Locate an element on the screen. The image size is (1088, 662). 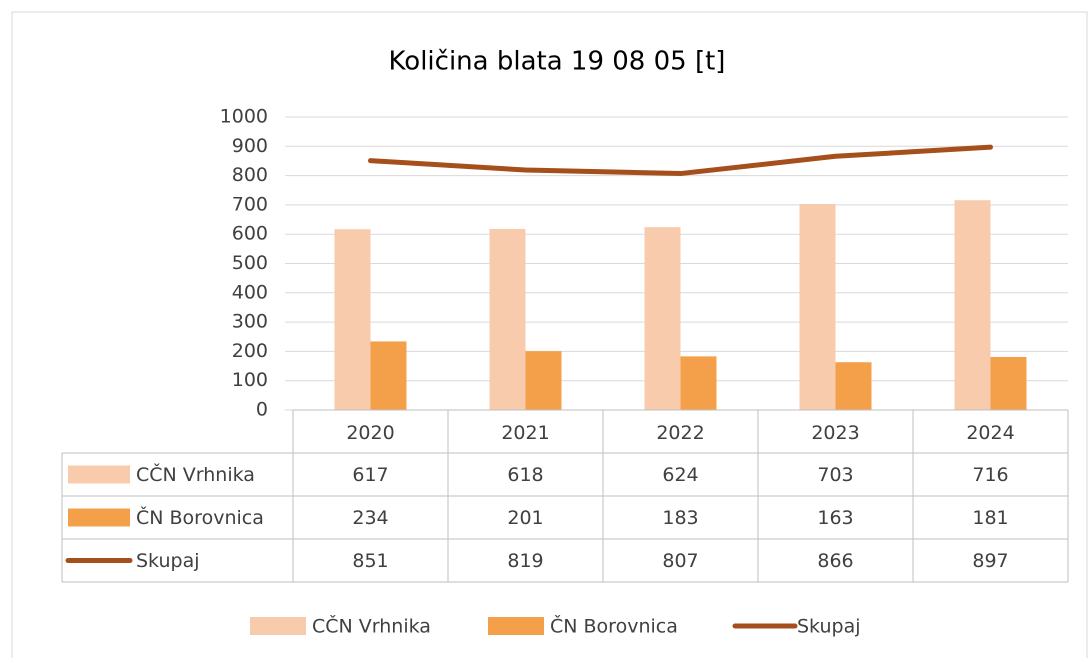
table-series-name: CČN Vrhnika is located at coordinates (195, 474).